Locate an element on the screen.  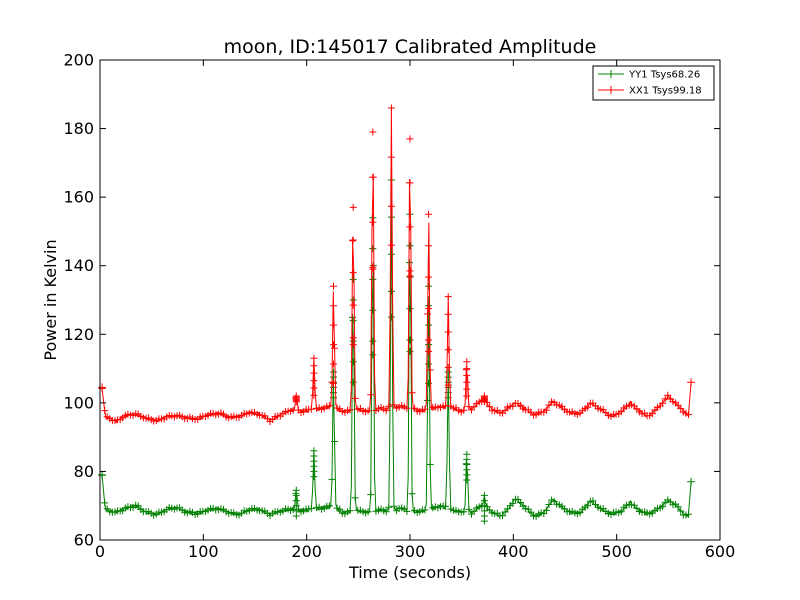
y-axis-label: Power in Kelvin is located at coordinates (50, 299).